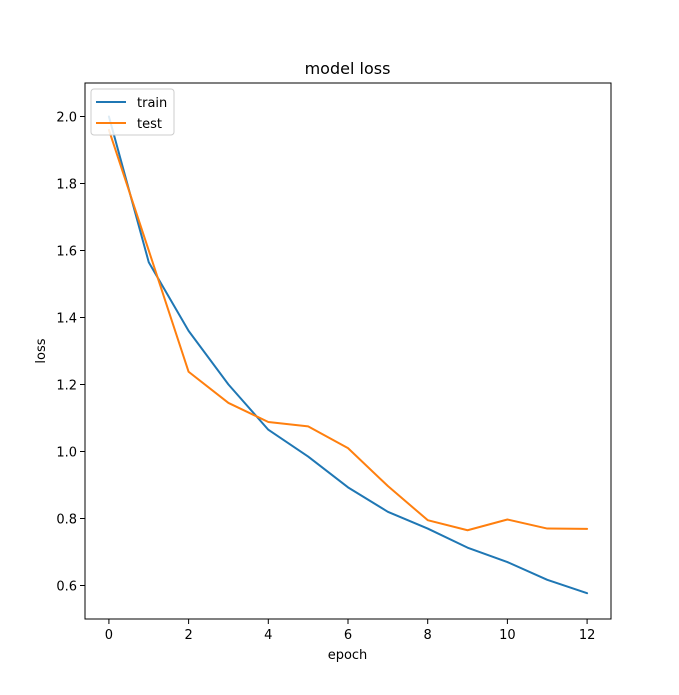 This screenshot has height=695, width=679. I want to click on y-axis-label: loss, so click(41, 350).